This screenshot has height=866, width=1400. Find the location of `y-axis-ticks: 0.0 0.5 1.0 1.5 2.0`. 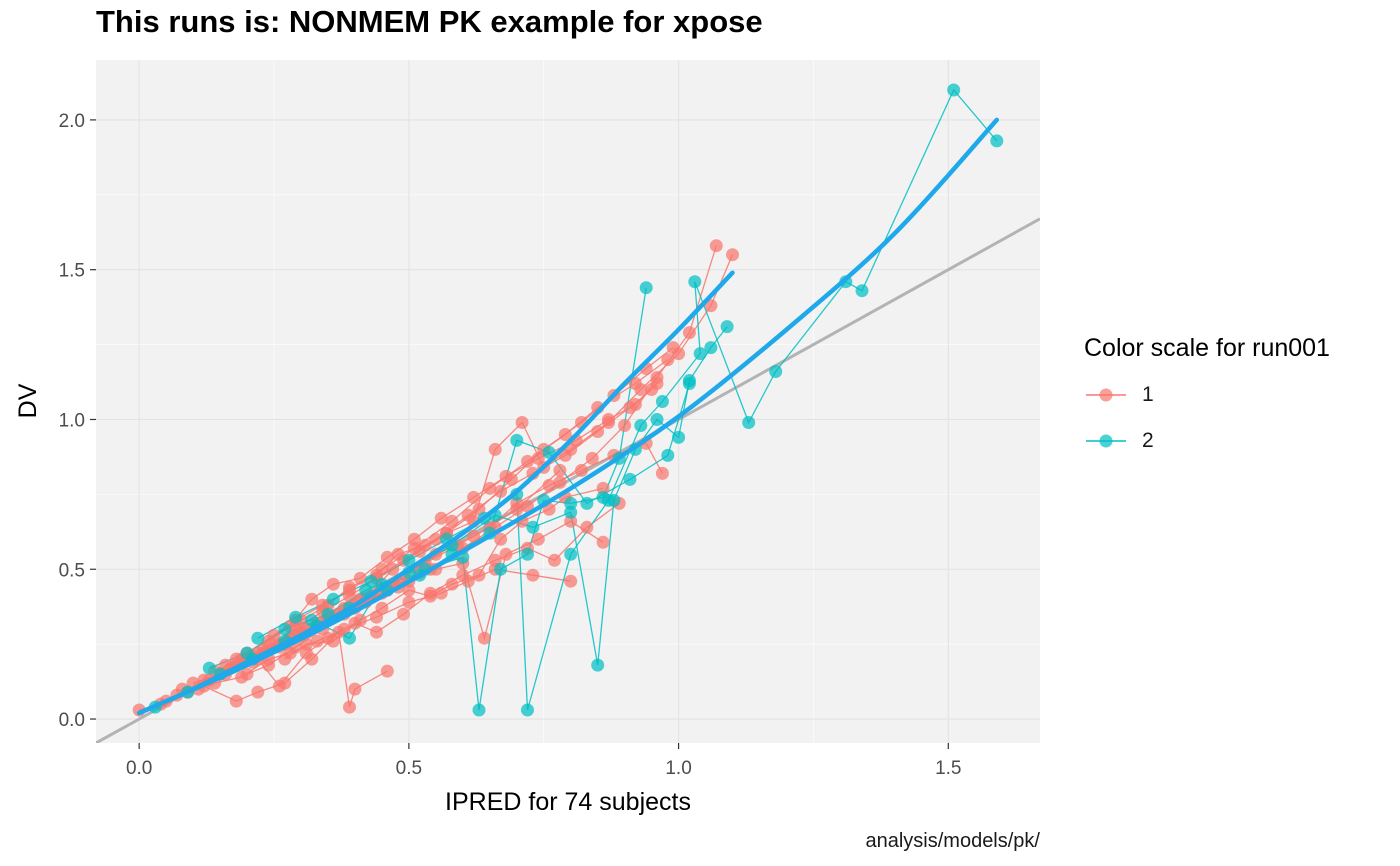

y-axis-ticks: 0.0 0.5 1.0 1.5 2.0 is located at coordinates (77, 421).